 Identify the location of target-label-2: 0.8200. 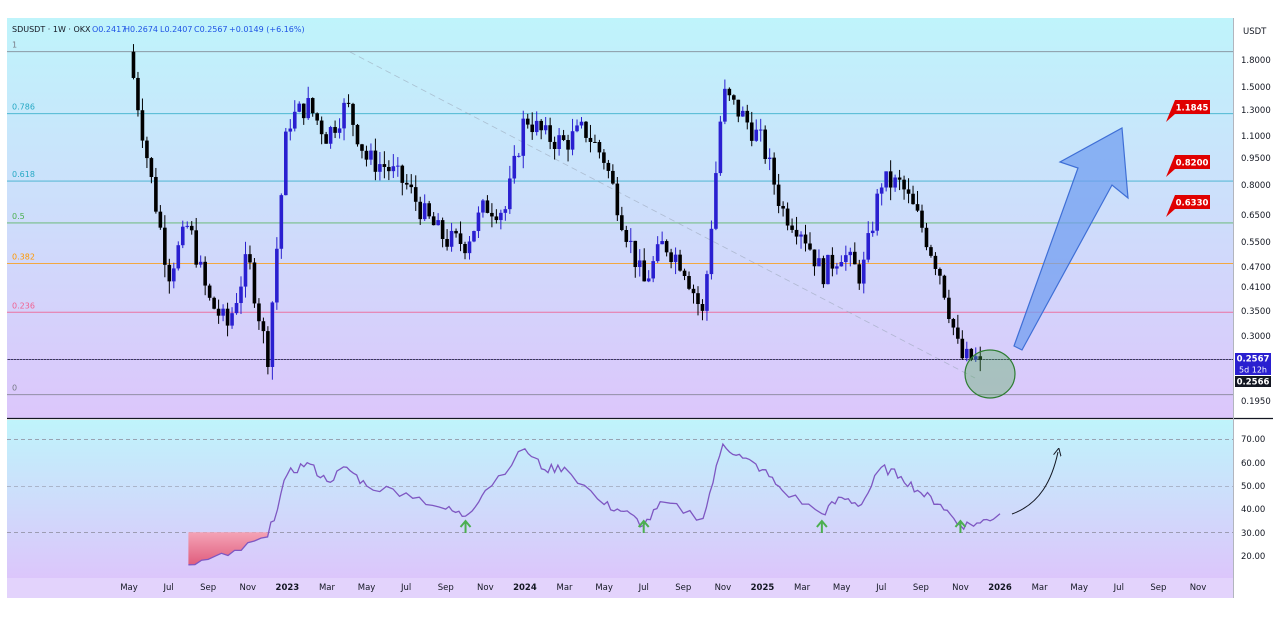
(1188, 166).